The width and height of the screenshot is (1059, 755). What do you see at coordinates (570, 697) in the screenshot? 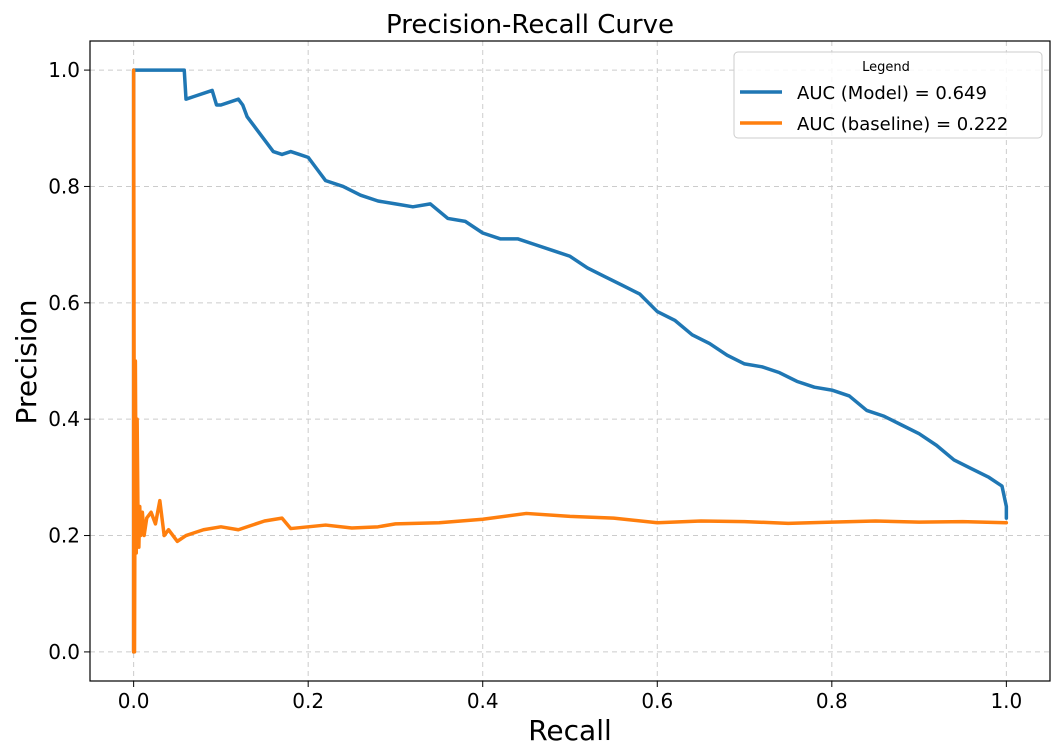
I see `x-axis-ticks: 0.0 0.2 0.4 0.6 0.8 1.0` at bounding box center [570, 697].